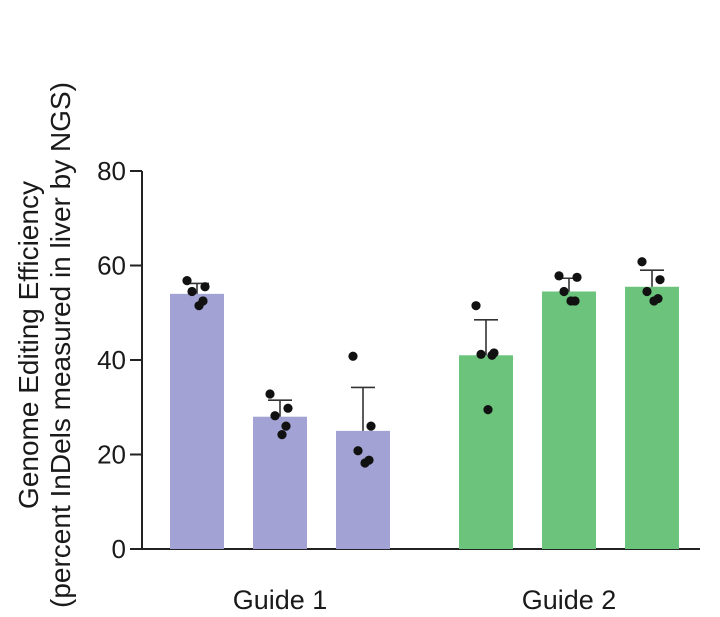  What do you see at coordinates (652, 417) in the screenshot?
I see `bar-group2-bar3` at bounding box center [652, 417].